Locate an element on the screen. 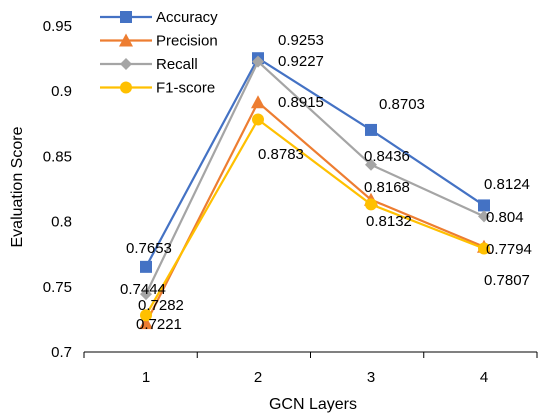 The height and width of the screenshot is (420, 550). y-tick-label: 0.95 is located at coordinates (57, 26).